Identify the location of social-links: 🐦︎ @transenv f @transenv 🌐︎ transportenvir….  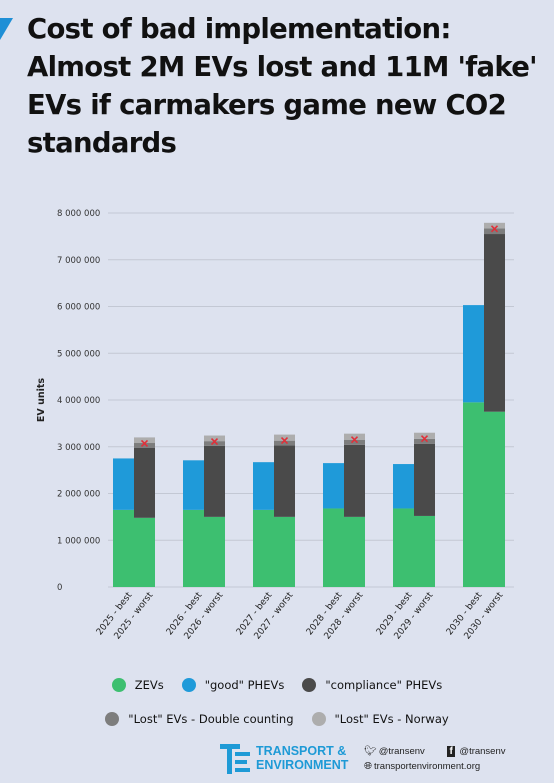
(445, 759).